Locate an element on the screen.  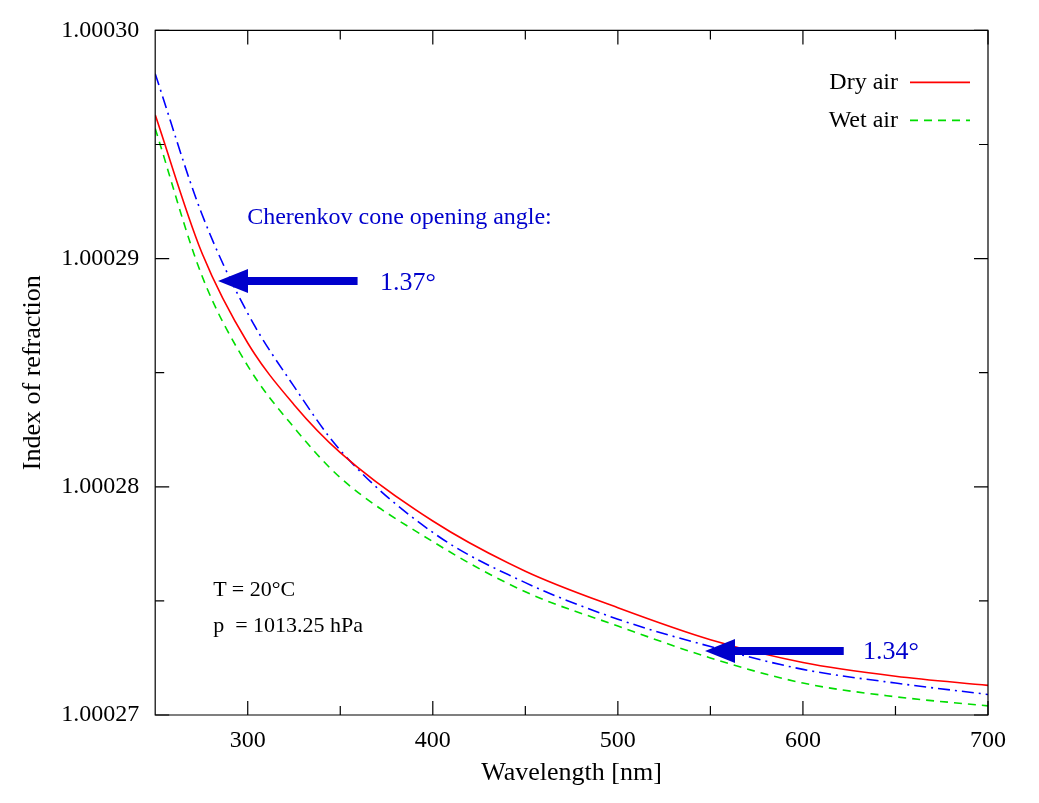
x-tick-label: 400 is located at coordinates (432, 738).